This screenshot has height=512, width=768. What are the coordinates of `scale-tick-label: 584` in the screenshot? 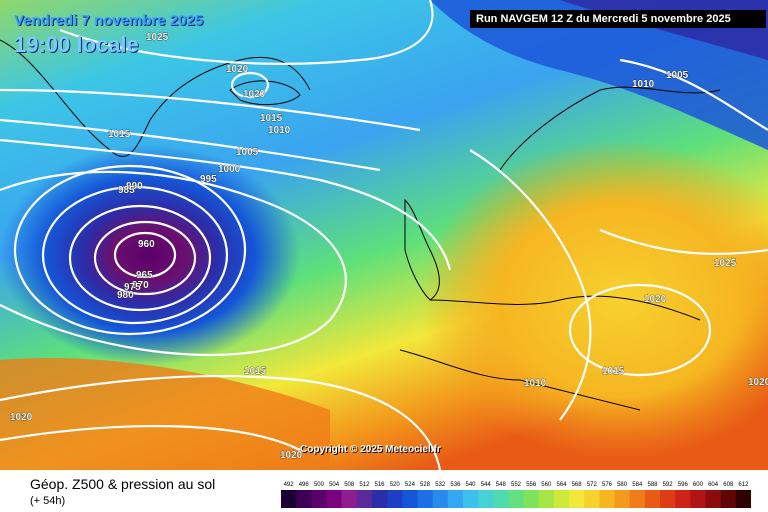 It's located at (637, 485).